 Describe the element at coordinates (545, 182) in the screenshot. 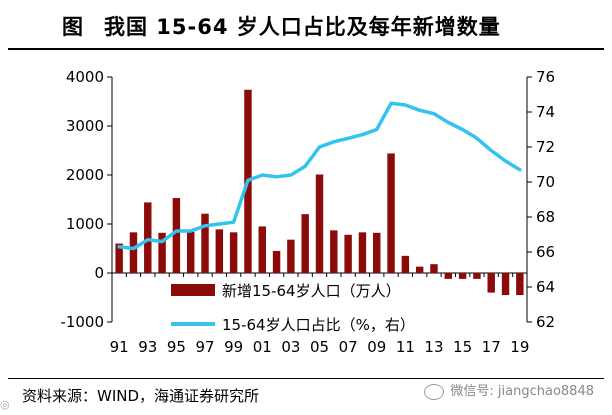

I see `y-right-tick-label: 70` at that location.